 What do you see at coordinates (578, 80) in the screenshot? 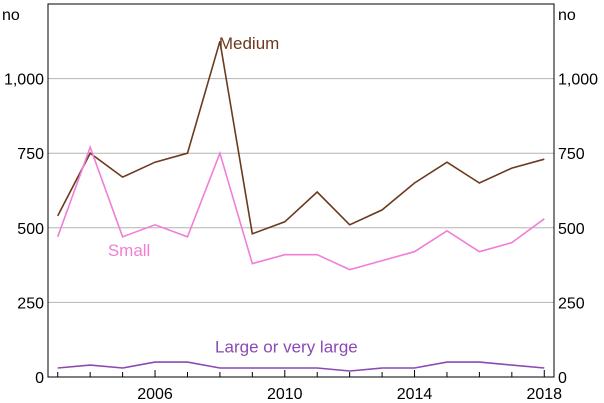
I see `y-tick-label-right: 1,000` at bounding box center [578, 80].